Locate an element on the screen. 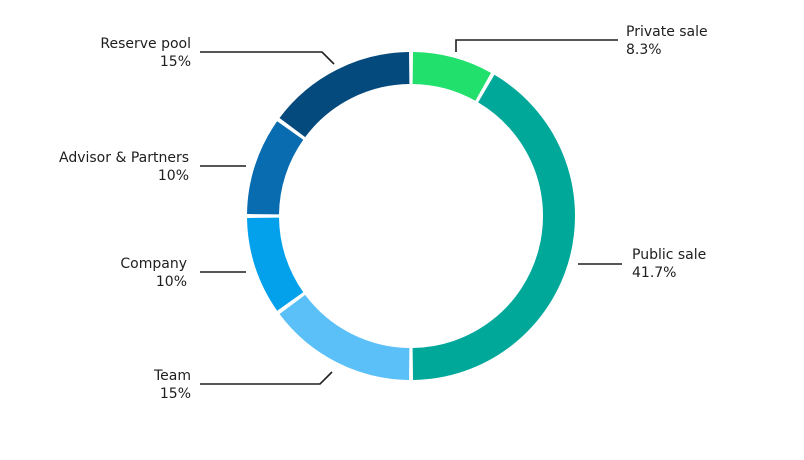 The width and height of the screenshot is (804, 460). slice-percentage: 41.7% is located at coordinates (654, 273).